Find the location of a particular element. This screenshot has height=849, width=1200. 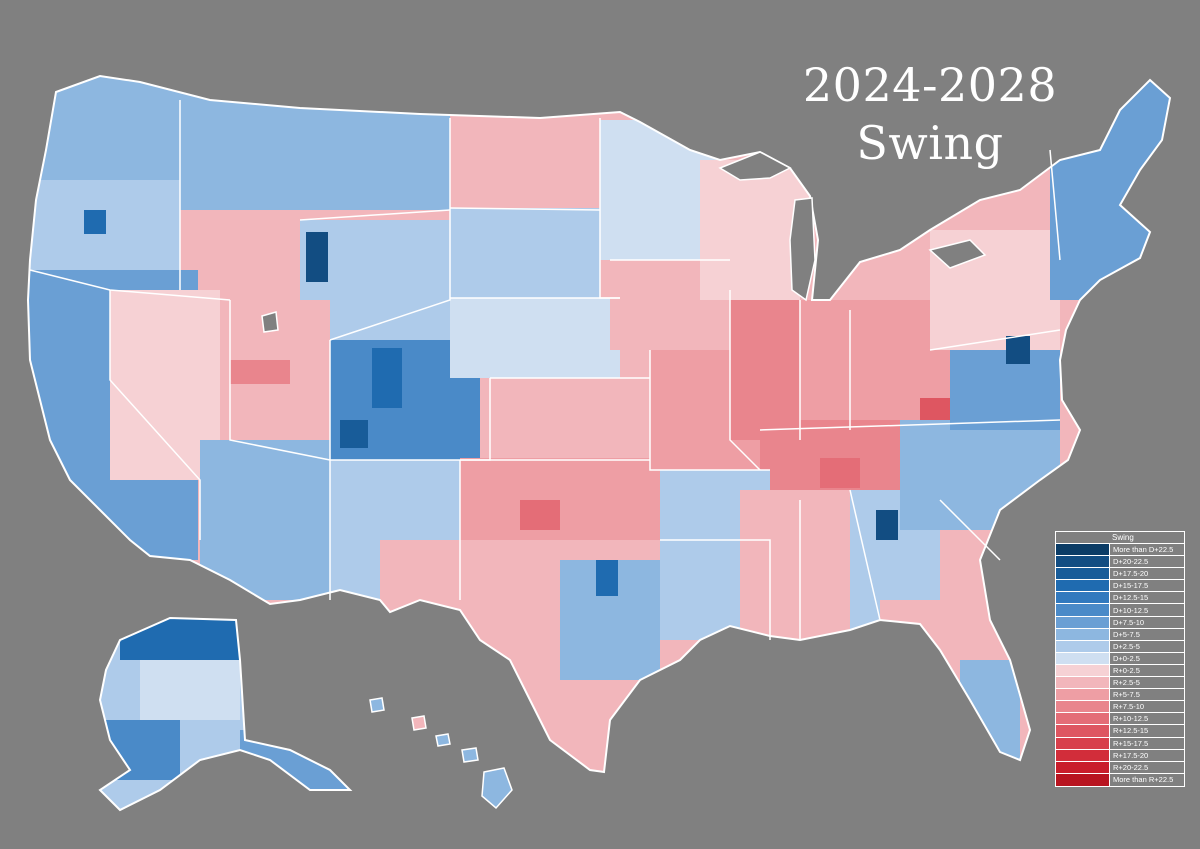

legend-item: R+5-7.5 is located at coordinates (1120, 695).